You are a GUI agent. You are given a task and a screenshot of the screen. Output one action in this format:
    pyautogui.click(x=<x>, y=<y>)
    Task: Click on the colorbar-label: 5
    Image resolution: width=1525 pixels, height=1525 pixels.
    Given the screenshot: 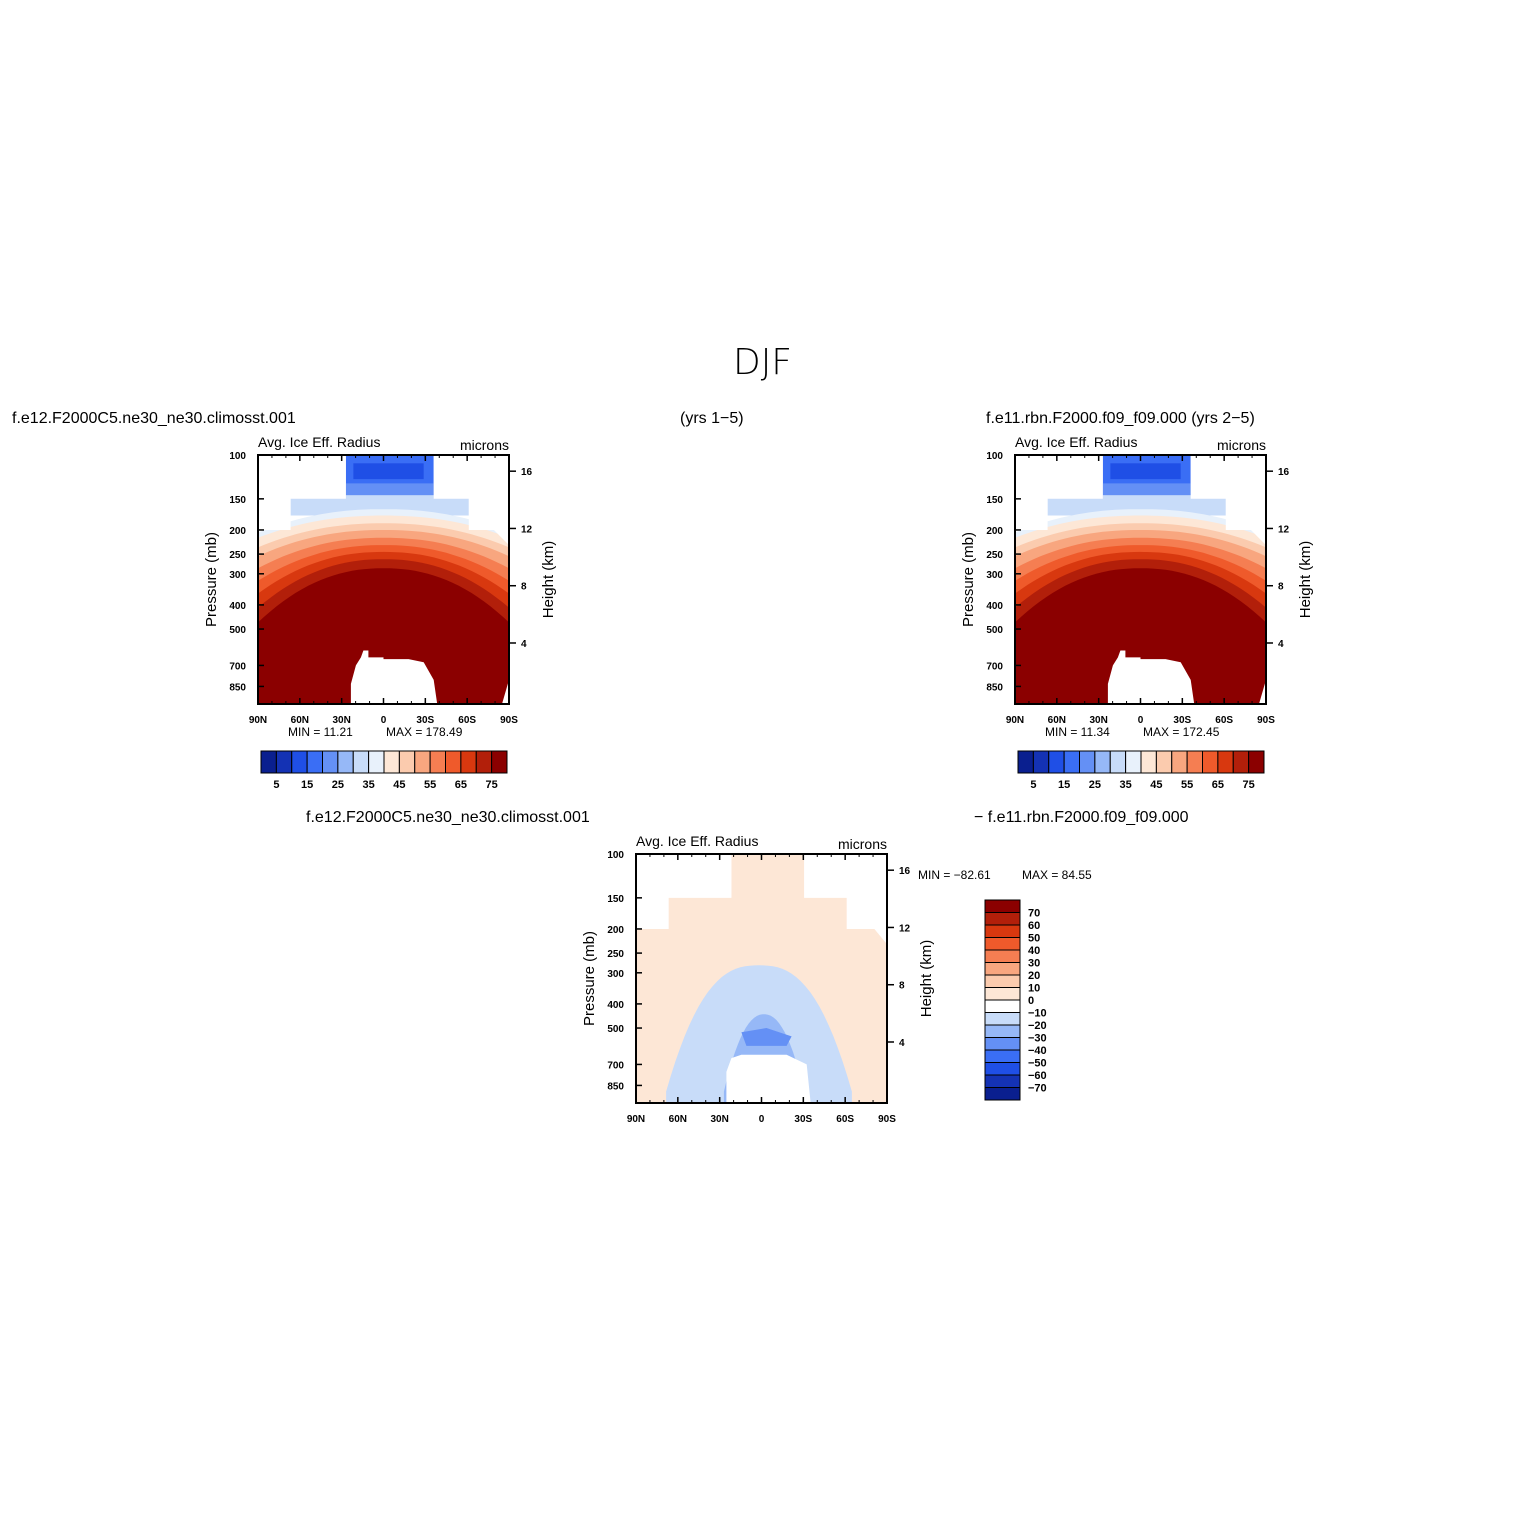 What is the action you would take?
    pyautogui.click(x=276, y=785)
    